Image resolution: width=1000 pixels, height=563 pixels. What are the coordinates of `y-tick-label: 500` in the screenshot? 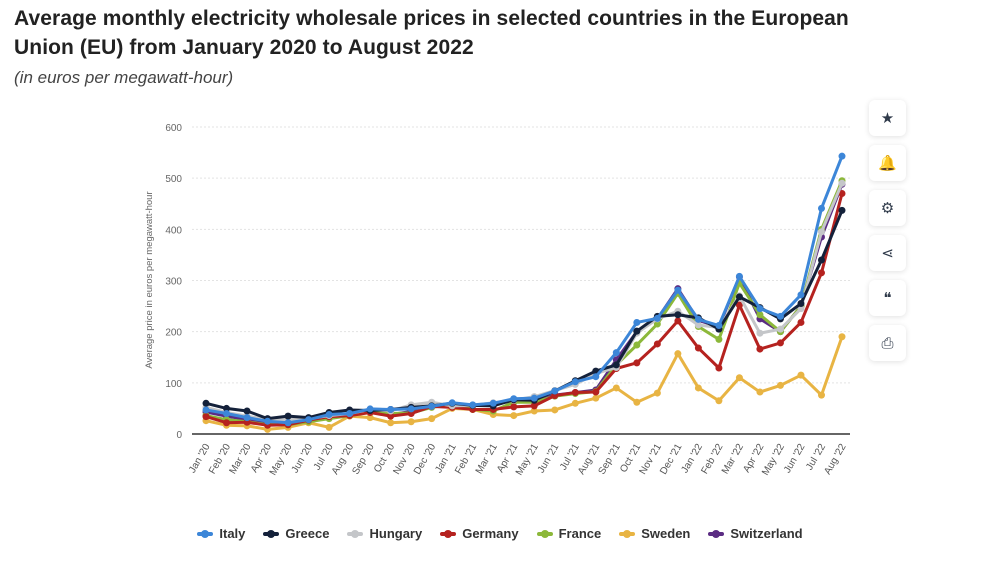 It's located at (173, 179).